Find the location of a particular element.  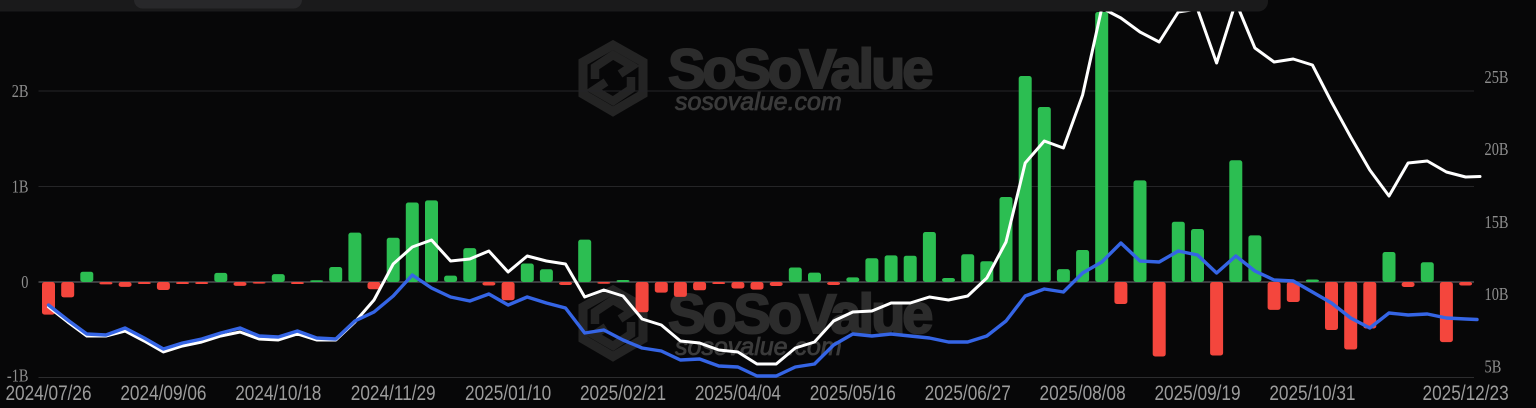

svg-text: 2025/05/16 is located at coordinates (853, 394).